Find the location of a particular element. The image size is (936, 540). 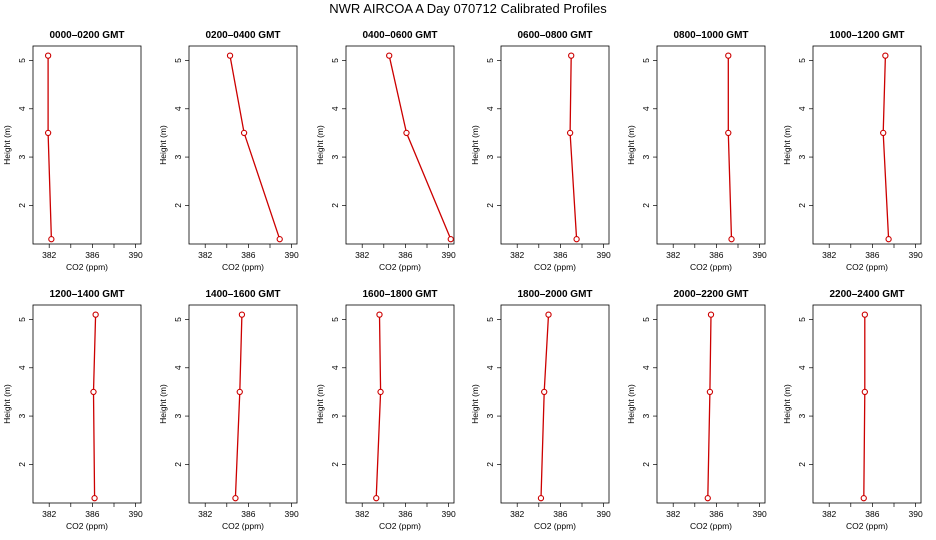

panel-title: 0600–0800 GMT is located at coordinates (554, 35).